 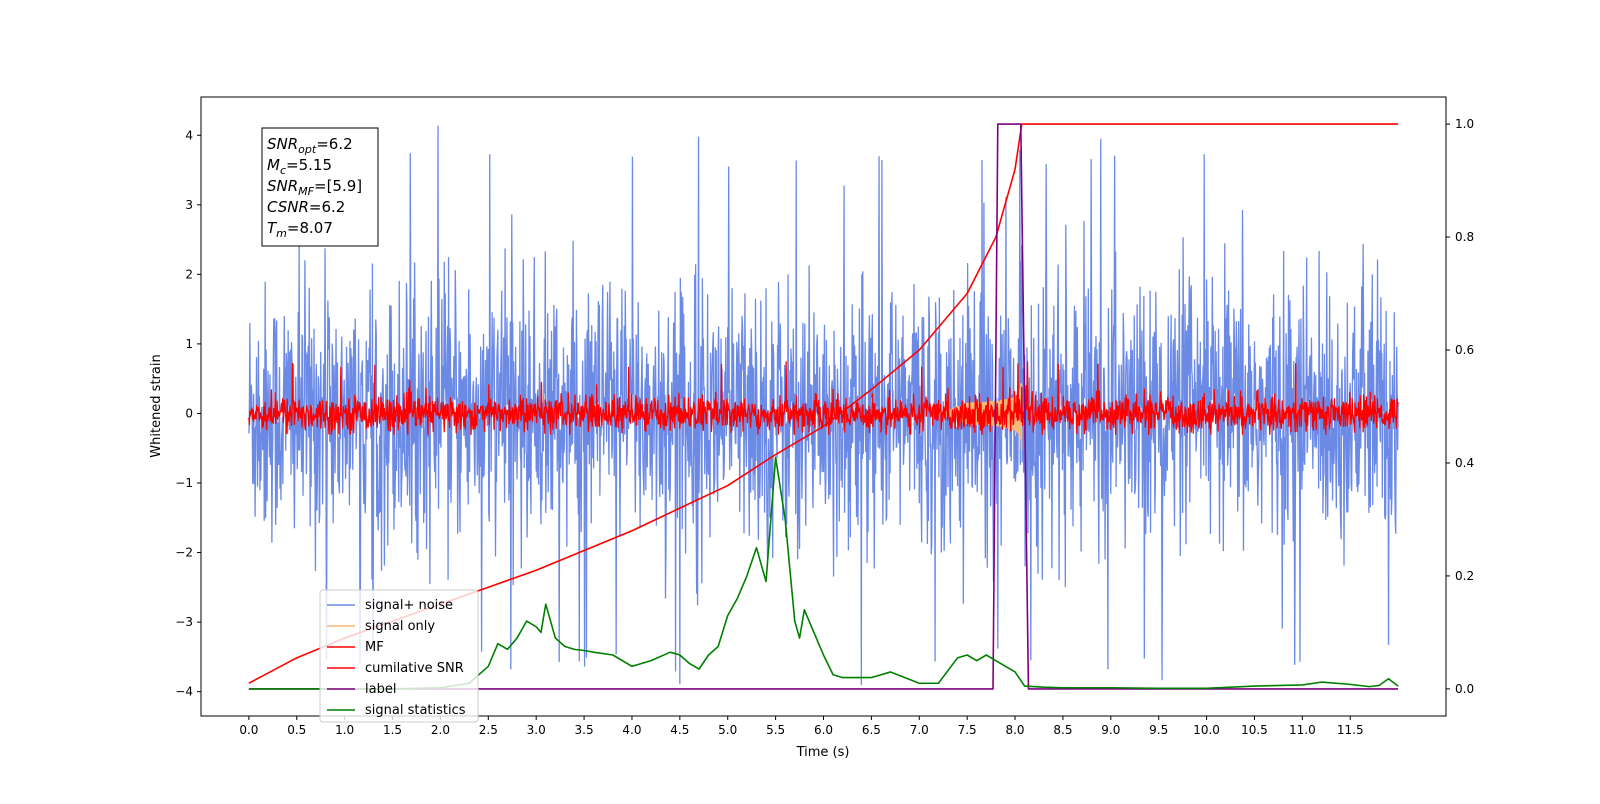 What do you see at coordinates (823, 398) in the screenshot?
I see `series-line-mf` at bounding box center [823, 398].